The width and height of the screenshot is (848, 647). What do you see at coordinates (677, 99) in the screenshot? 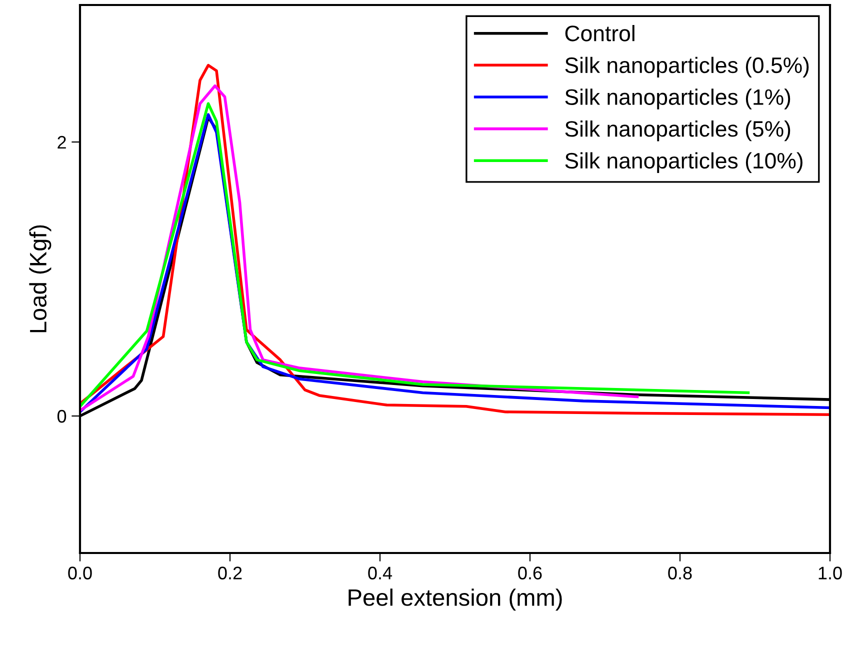
I see `legend-label: Silk nanoparticles (1%)` at bounding box center [677, 99].